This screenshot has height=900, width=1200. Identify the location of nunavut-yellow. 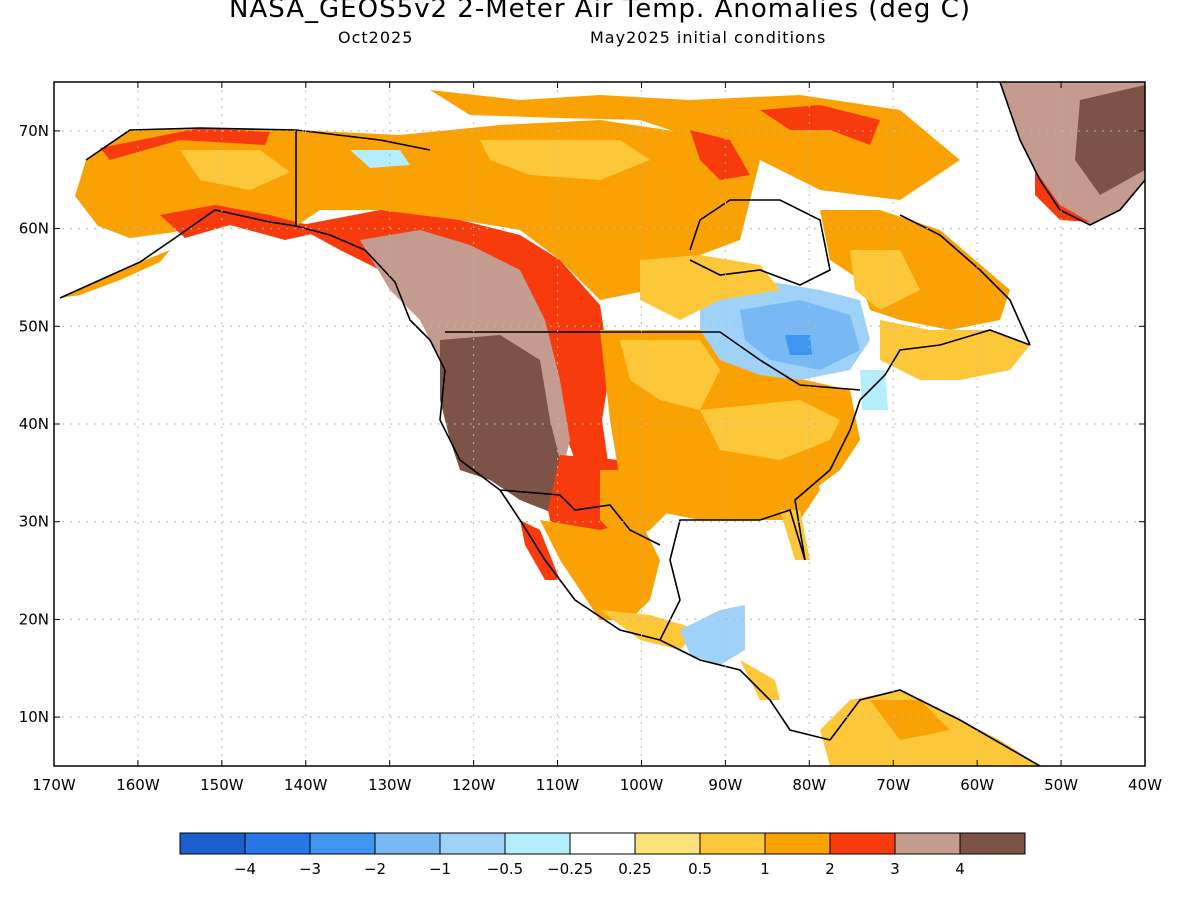
(565, 160).